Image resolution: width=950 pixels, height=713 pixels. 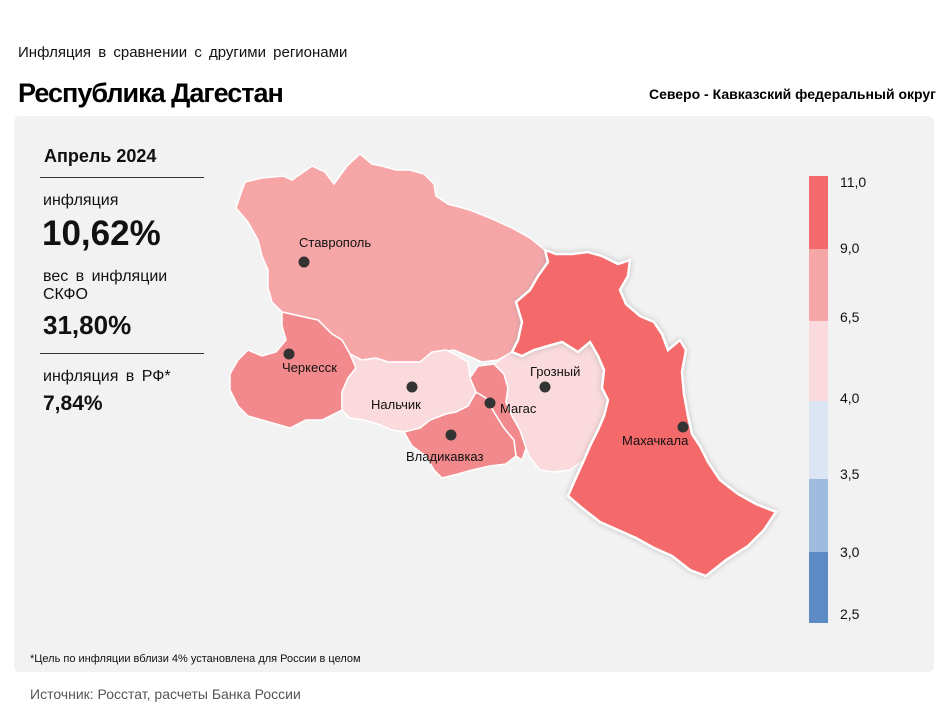 What do you see at coordinates (81, 200) in the screenshot?
I see `inflation-label: инфляция` at bounding box center [81, 200].